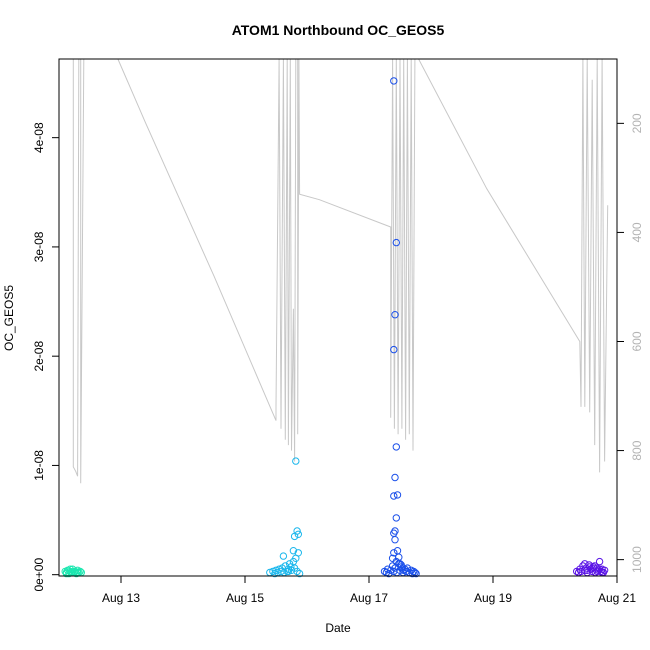  Describe the element at coordinates (39, 356) in the screenshot. I see `y-tick-label: 2e-08` at that location.